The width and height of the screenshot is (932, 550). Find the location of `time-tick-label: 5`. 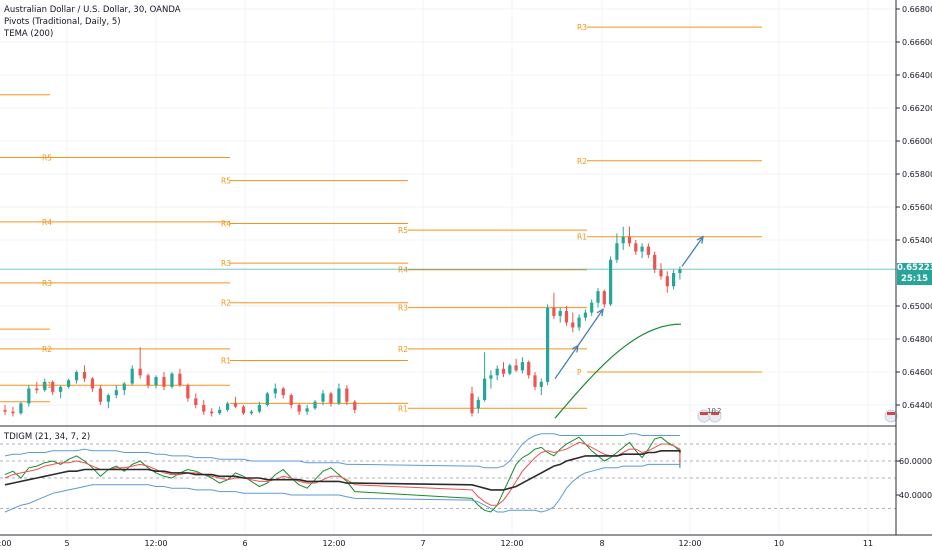

time-tick-label: 5 is located at coordinates (66, 543).